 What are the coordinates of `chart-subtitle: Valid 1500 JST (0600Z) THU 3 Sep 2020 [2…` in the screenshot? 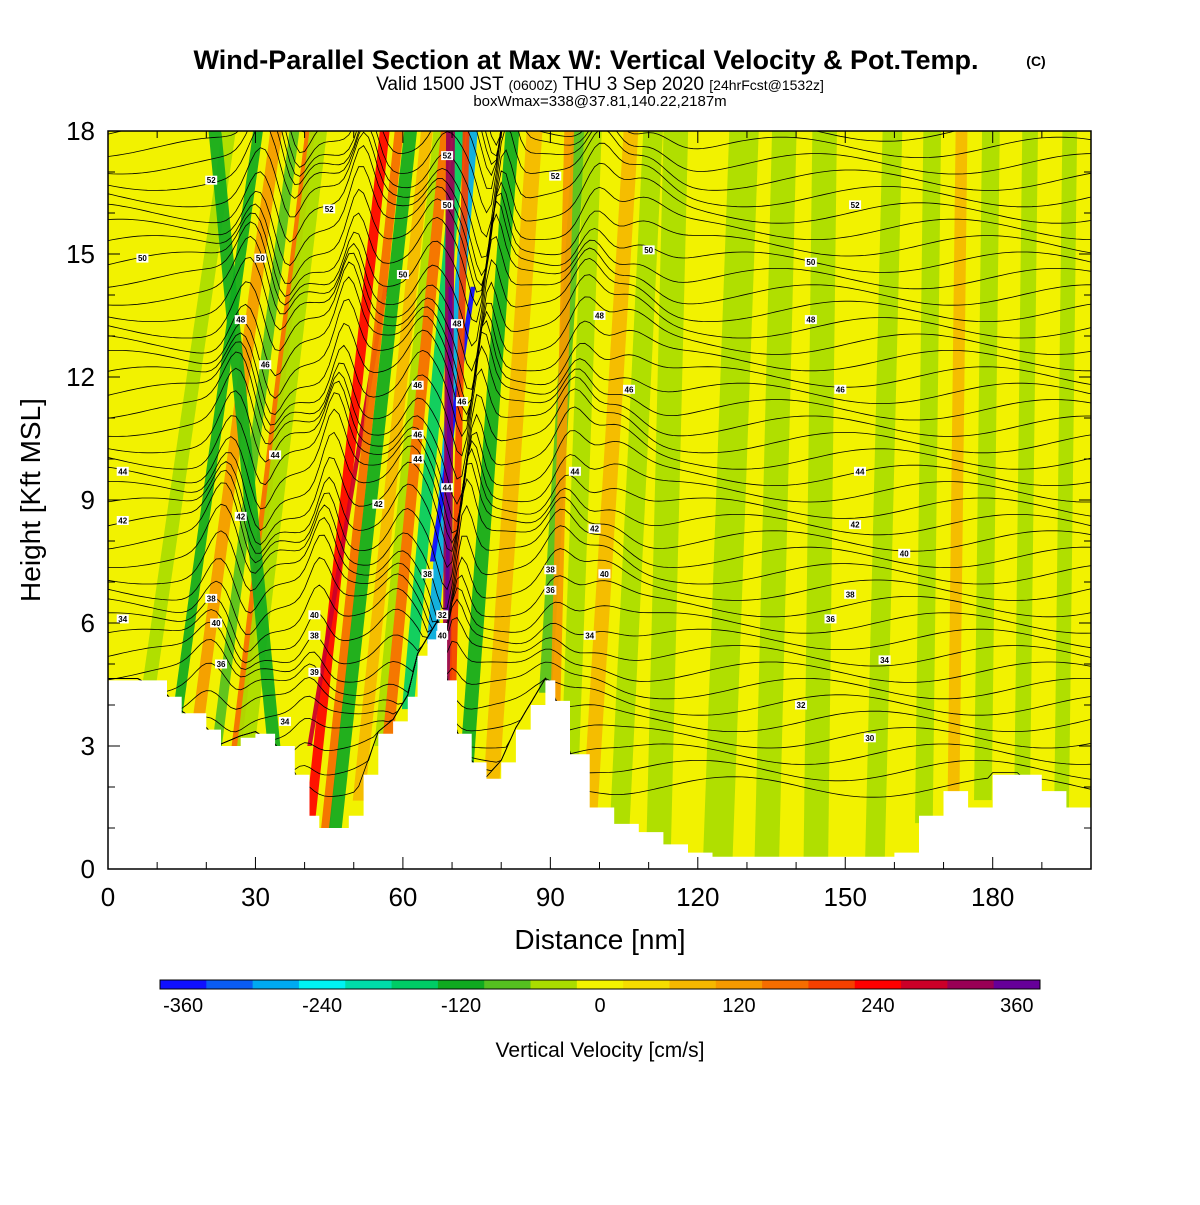 It's located at (600, 84).